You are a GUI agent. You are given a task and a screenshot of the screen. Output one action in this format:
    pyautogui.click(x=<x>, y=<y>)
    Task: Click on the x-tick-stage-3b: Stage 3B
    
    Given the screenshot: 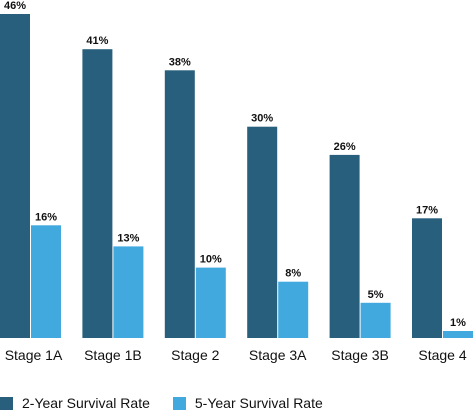 What is the action you would take?
    pyautogui.click(x=360, y=355)
    